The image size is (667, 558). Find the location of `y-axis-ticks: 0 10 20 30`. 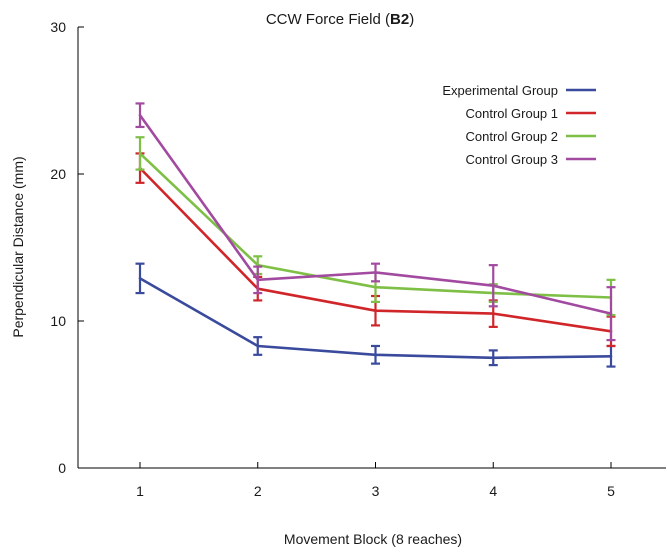

y-axis-ticks: 0 10 20 30 is located at coordinates (67, 247).